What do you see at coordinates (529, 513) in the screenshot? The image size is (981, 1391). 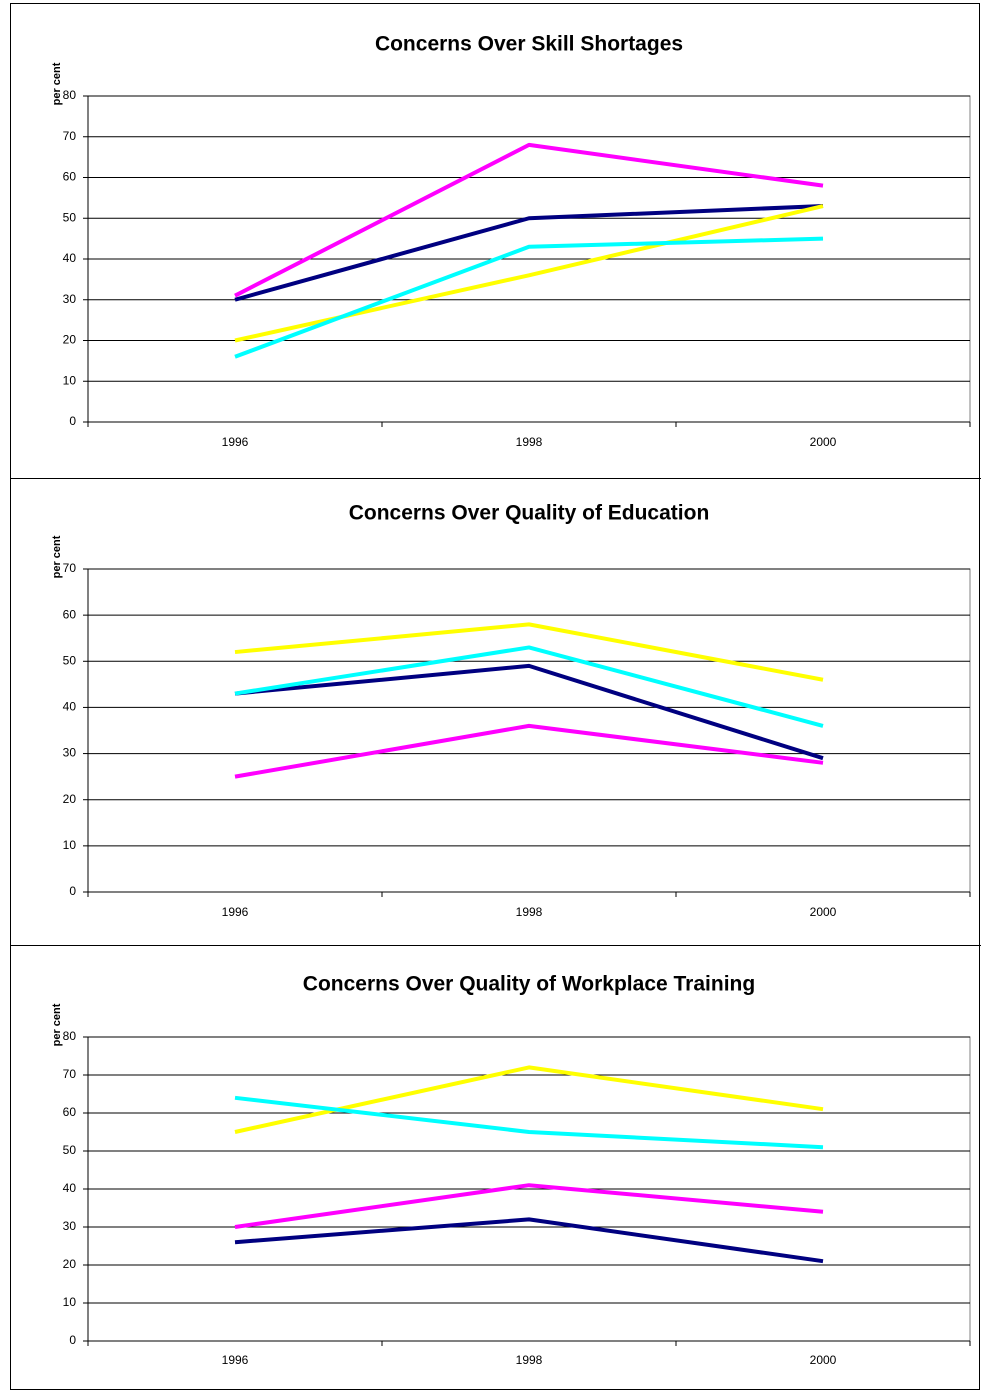 I see `chart-title: Concerns Over Quality of Education` at bounding box center [529, 513].